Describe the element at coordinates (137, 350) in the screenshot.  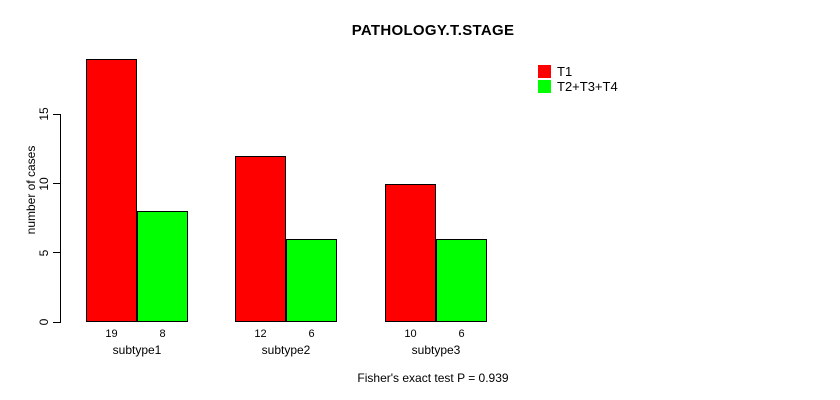
I see `x-category-label-subtype1: subtype1` at that location.